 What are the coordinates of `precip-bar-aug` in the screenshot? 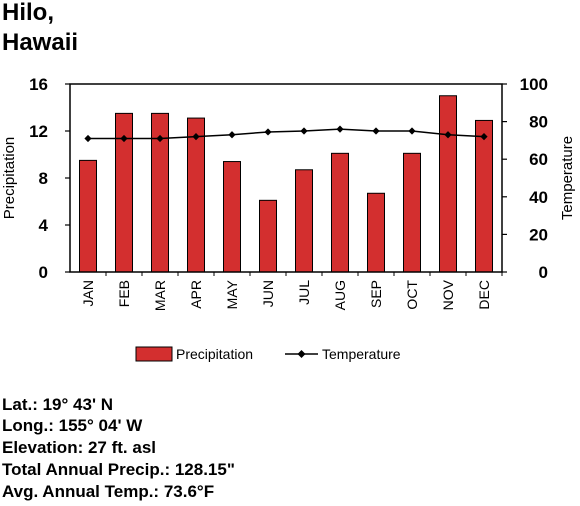 It's located at (340, 212).